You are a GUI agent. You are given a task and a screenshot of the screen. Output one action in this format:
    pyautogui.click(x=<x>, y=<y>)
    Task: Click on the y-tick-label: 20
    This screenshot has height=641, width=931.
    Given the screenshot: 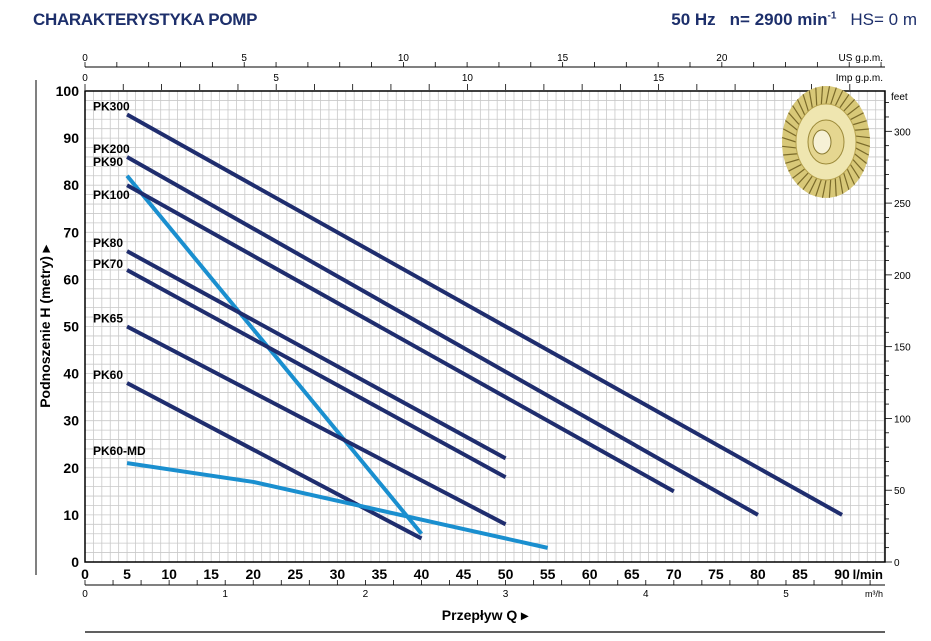 What is the action you would take?
    pyautogui.click(x=71, y=468)
    